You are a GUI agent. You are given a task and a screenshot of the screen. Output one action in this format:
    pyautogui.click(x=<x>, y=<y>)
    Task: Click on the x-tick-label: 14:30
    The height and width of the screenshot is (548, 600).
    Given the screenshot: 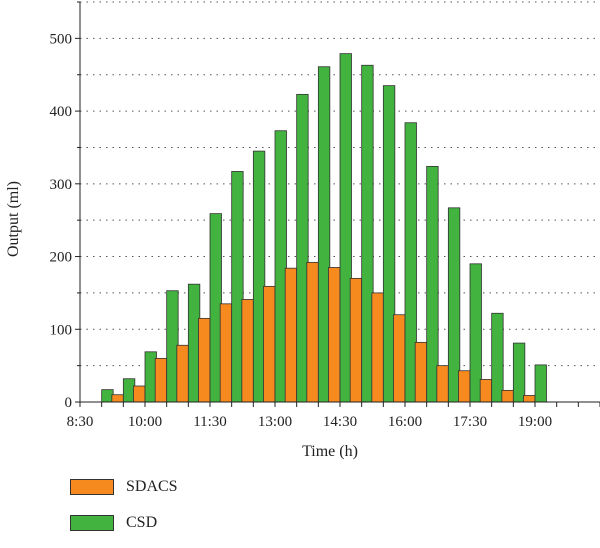 What is the action you would take?
    pyautogui.click(x=340, y=422)
    